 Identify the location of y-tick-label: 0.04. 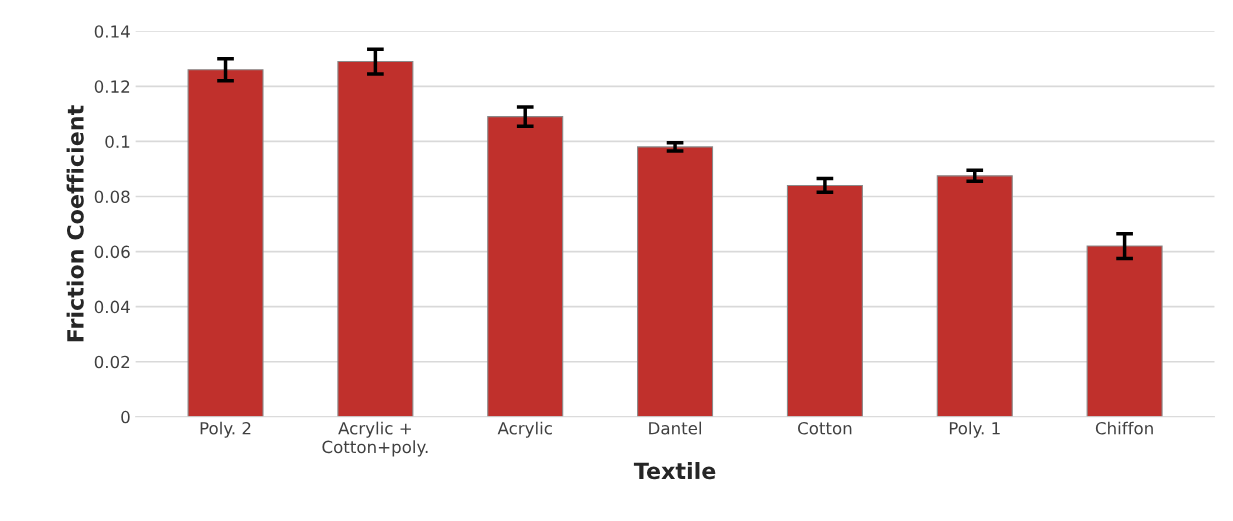
(112, 307).